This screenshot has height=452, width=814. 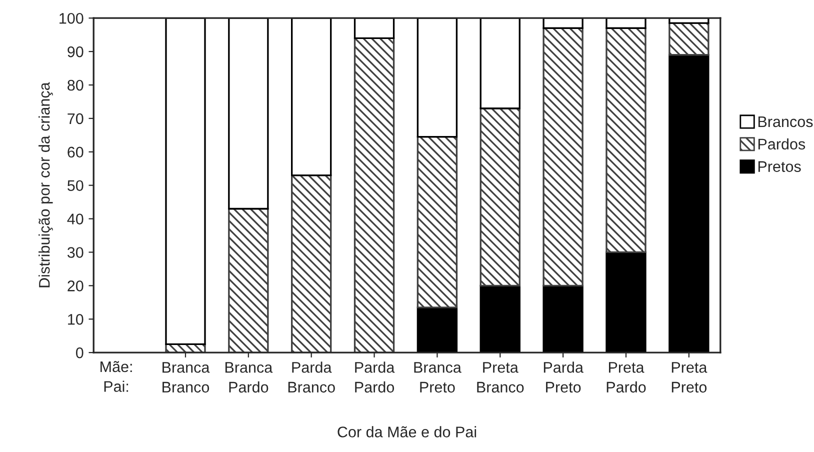 What do you see at coordinates (76, 52) in the screenshot?
I see `y-tick-label: 90` at bounding box center [76, 52].